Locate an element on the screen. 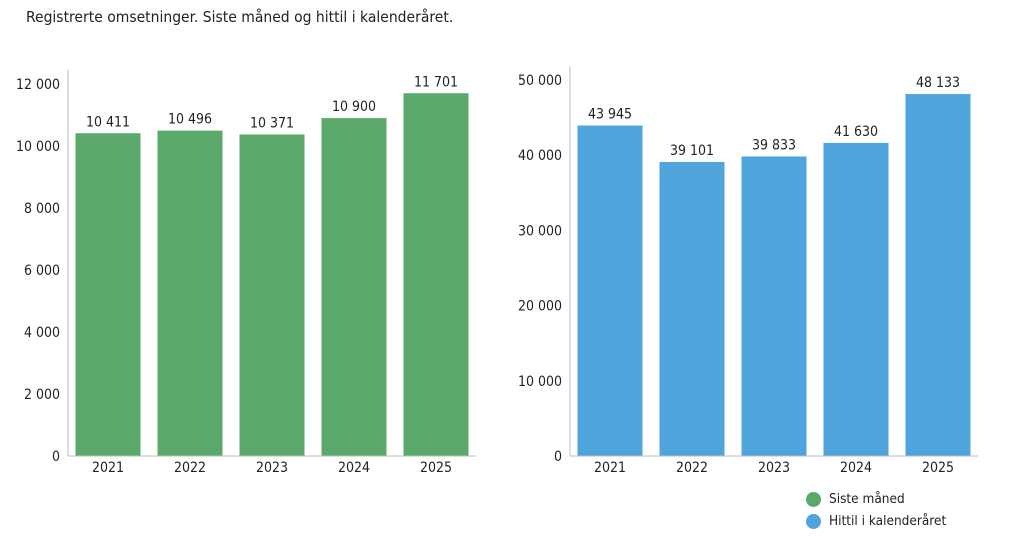  data-label: 10 900 is located at coordinates (354, 107).